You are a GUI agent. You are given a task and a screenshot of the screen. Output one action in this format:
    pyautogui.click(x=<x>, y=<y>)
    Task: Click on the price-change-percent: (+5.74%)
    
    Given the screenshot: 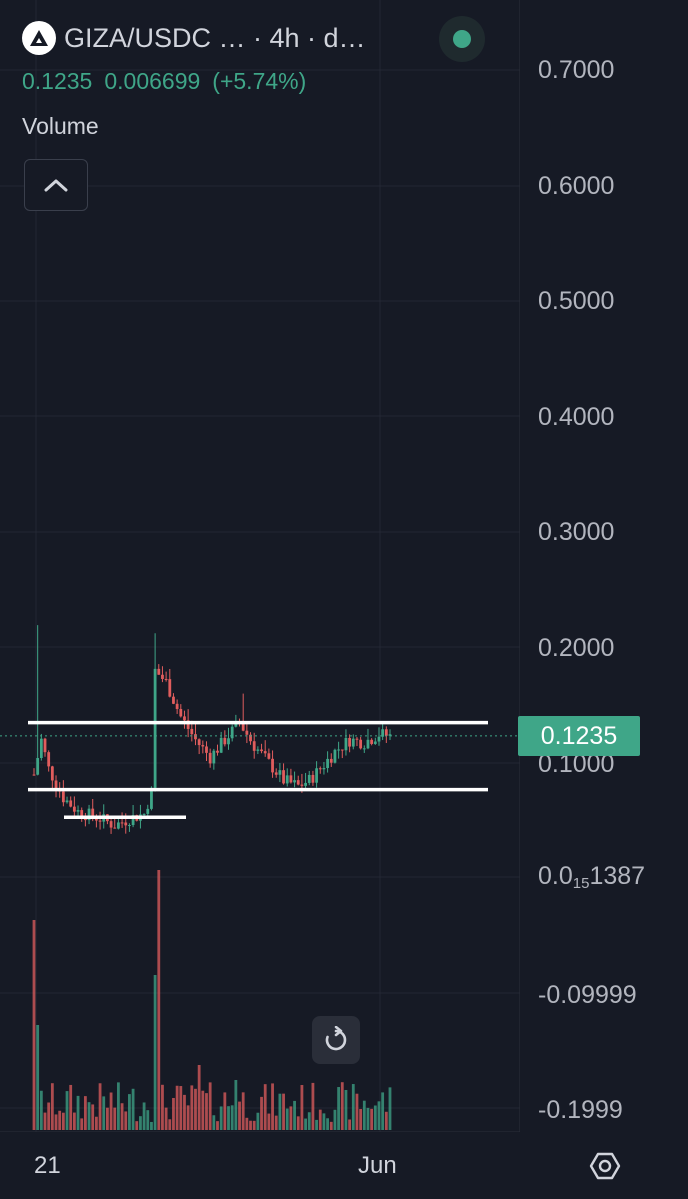 What is the action you would take?
    pyautogui.click(x=259, y=81)
    